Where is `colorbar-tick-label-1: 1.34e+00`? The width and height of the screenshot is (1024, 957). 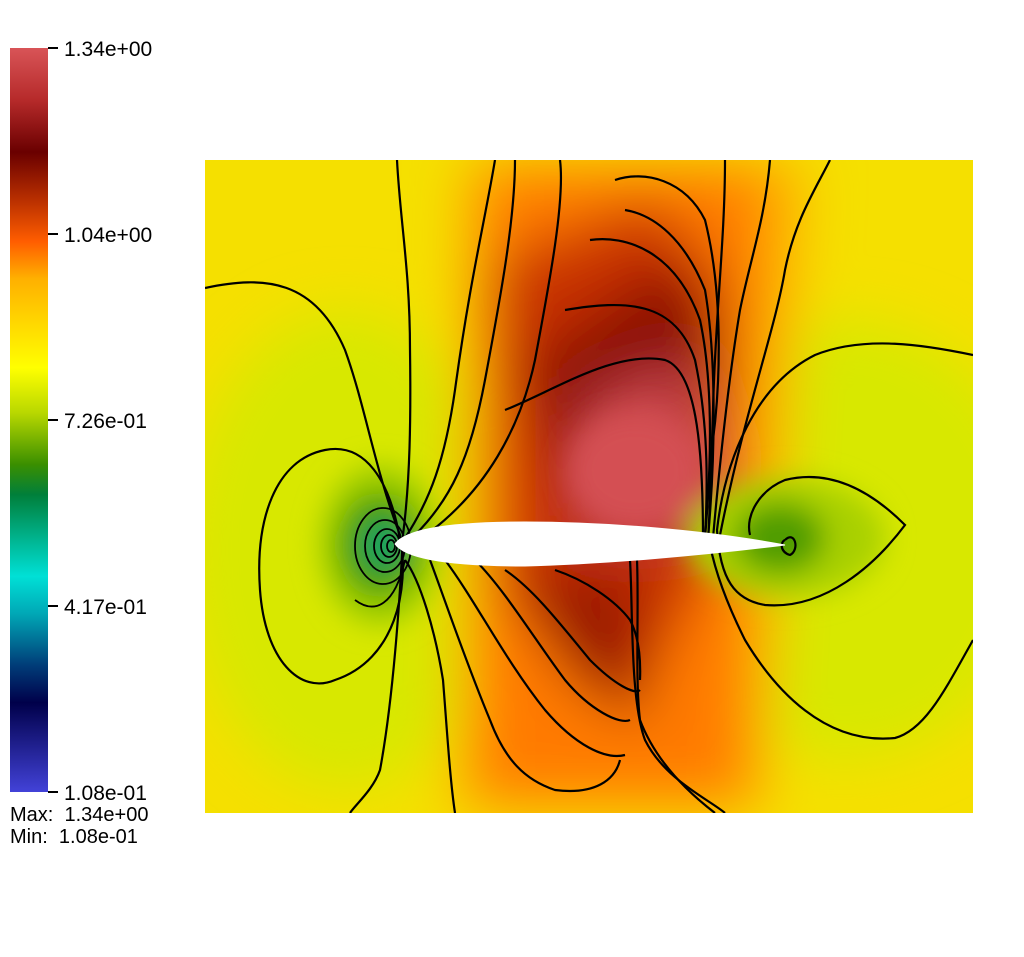
colorbar-tick-label-1: 1.34e+00 is located at coordinates (108, 49).